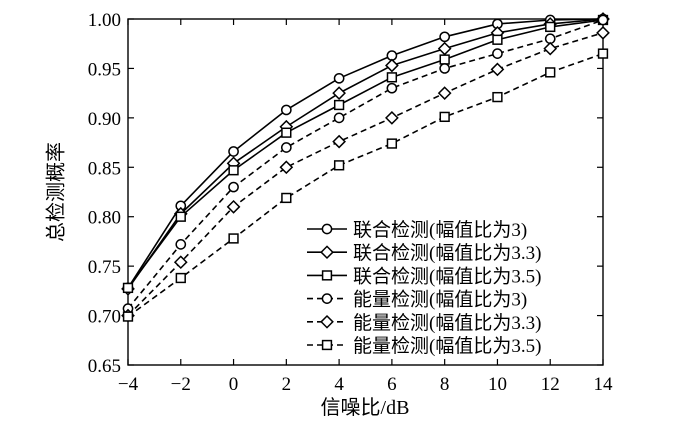 The width and height of the screenshot is (700, 422). I want to click on x-tick-label: 8, so click(445, 384).